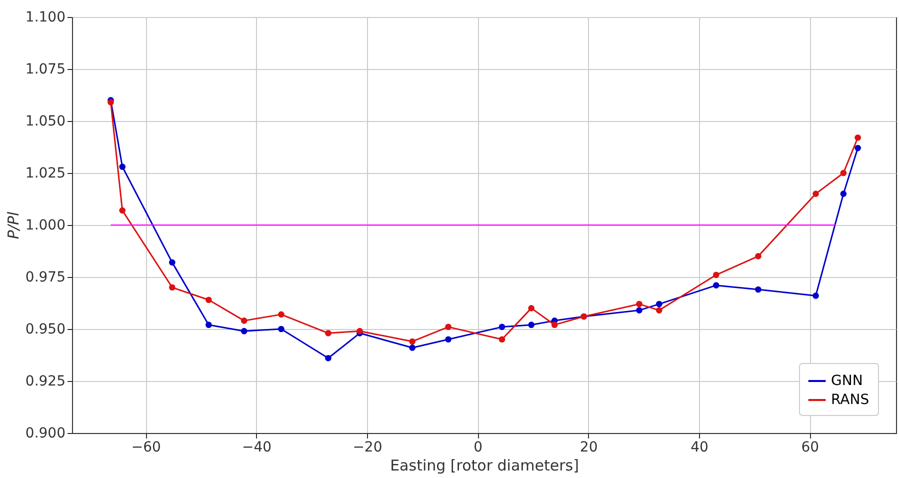  What do you see at coordinates (45, 226) in the screenshot?
I see `y-tick-label: 1.000` at bounding box center [45, 226].